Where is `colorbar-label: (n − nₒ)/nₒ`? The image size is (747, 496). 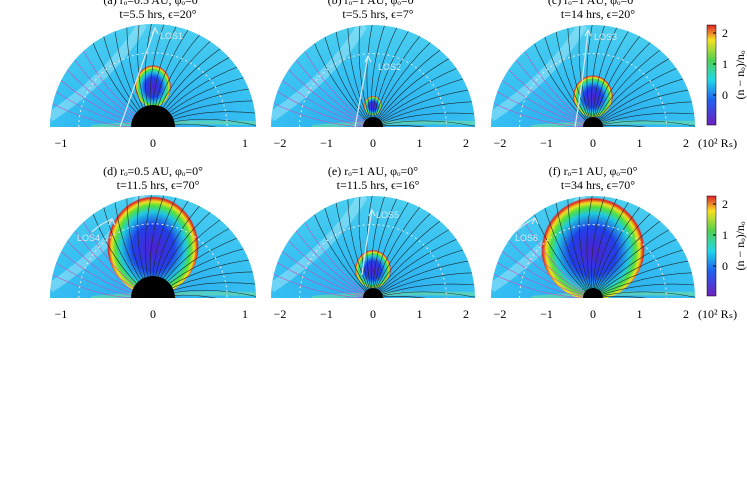
colorbar-label: (n − nₒ)/nₒ is located at coordinates (740, 75).